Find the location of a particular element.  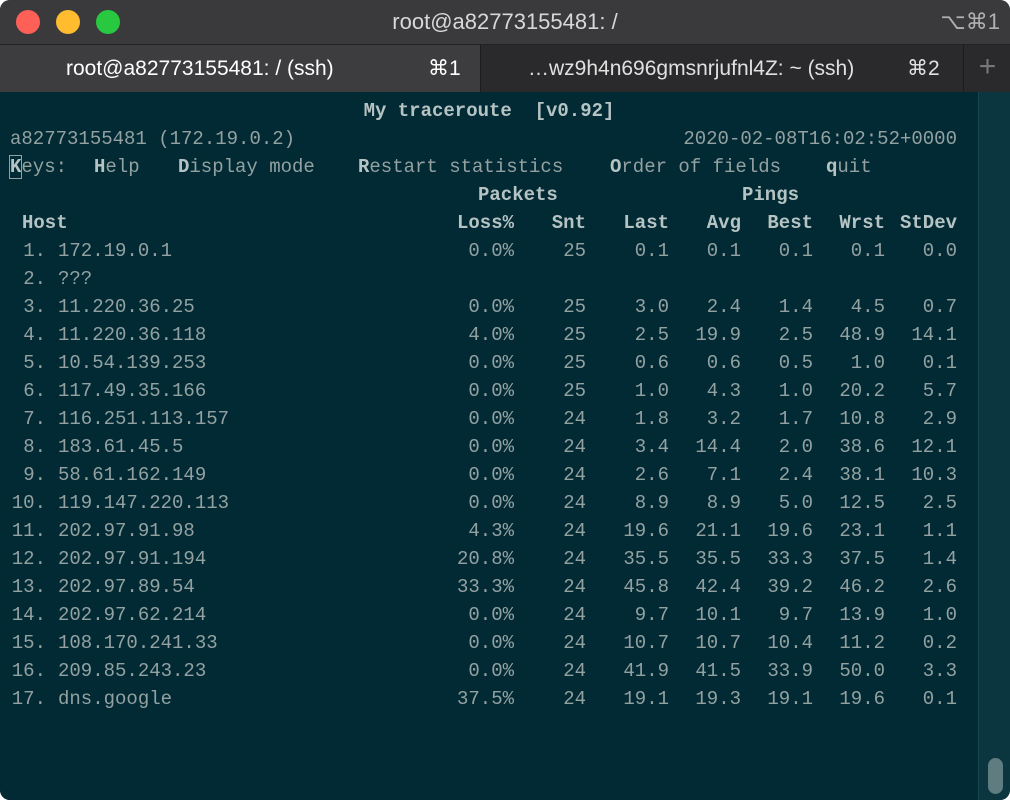

hop-avg: 2.4 is located at coordinates (723, 307).